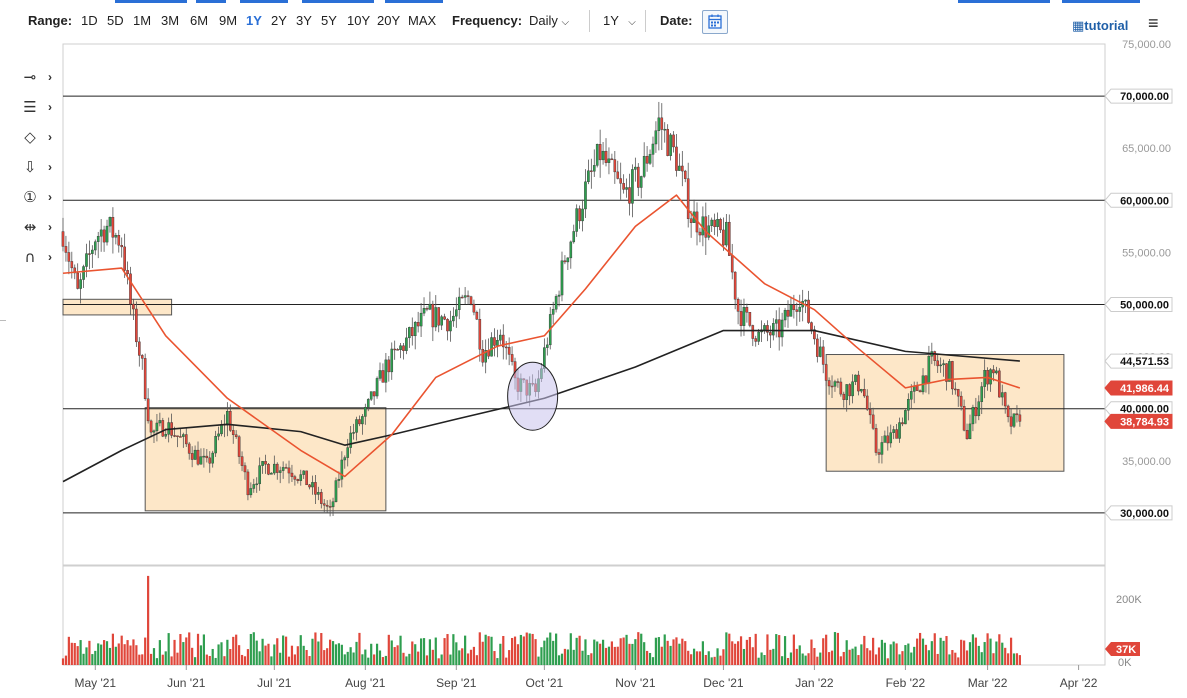 The width and height of the screenshot is (1187, 698). Describe the element at coordinates (43, 137) in the screenshot. I see `tool-shape: ◇ ›` at that location.